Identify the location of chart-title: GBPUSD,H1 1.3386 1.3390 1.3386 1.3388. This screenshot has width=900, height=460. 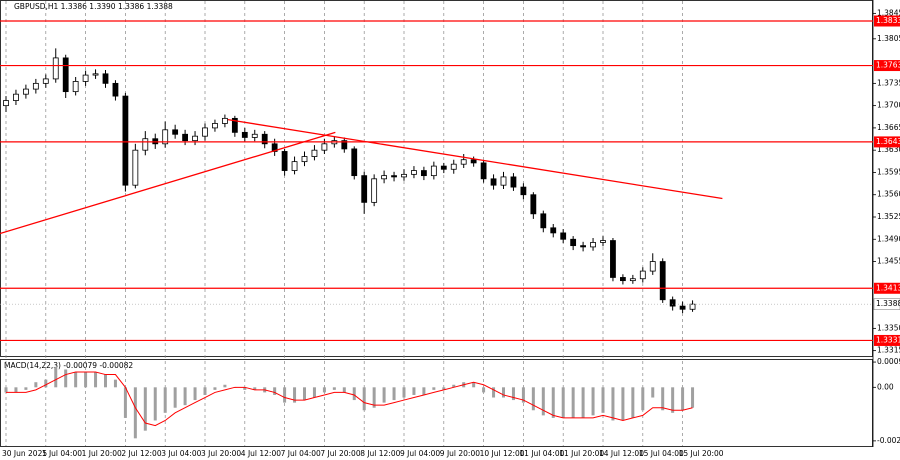
(93, 6).